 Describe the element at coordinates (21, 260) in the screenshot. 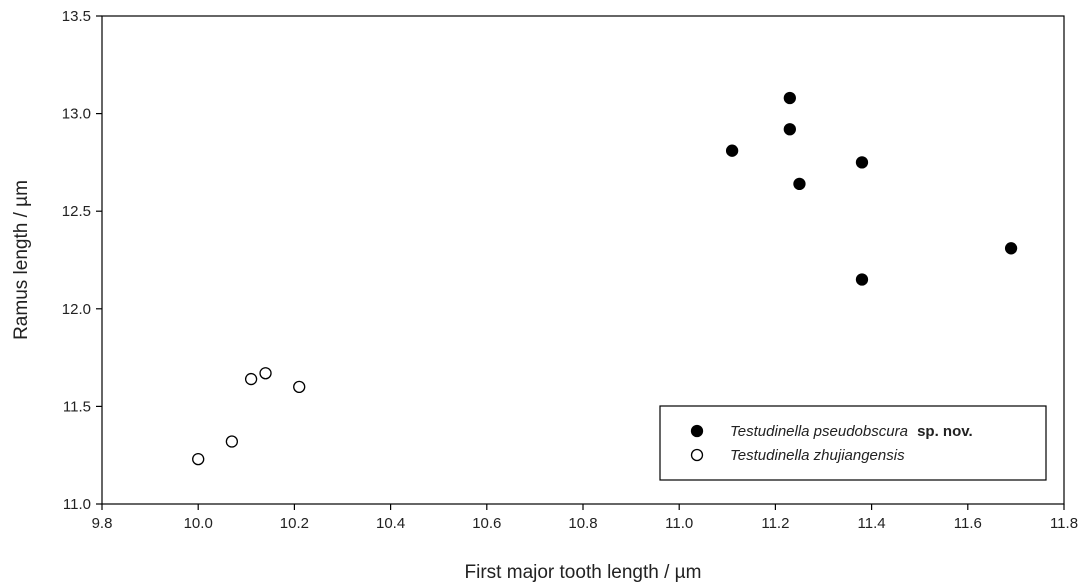

I see `y-axis-title: Ramus length / µm` at that location.